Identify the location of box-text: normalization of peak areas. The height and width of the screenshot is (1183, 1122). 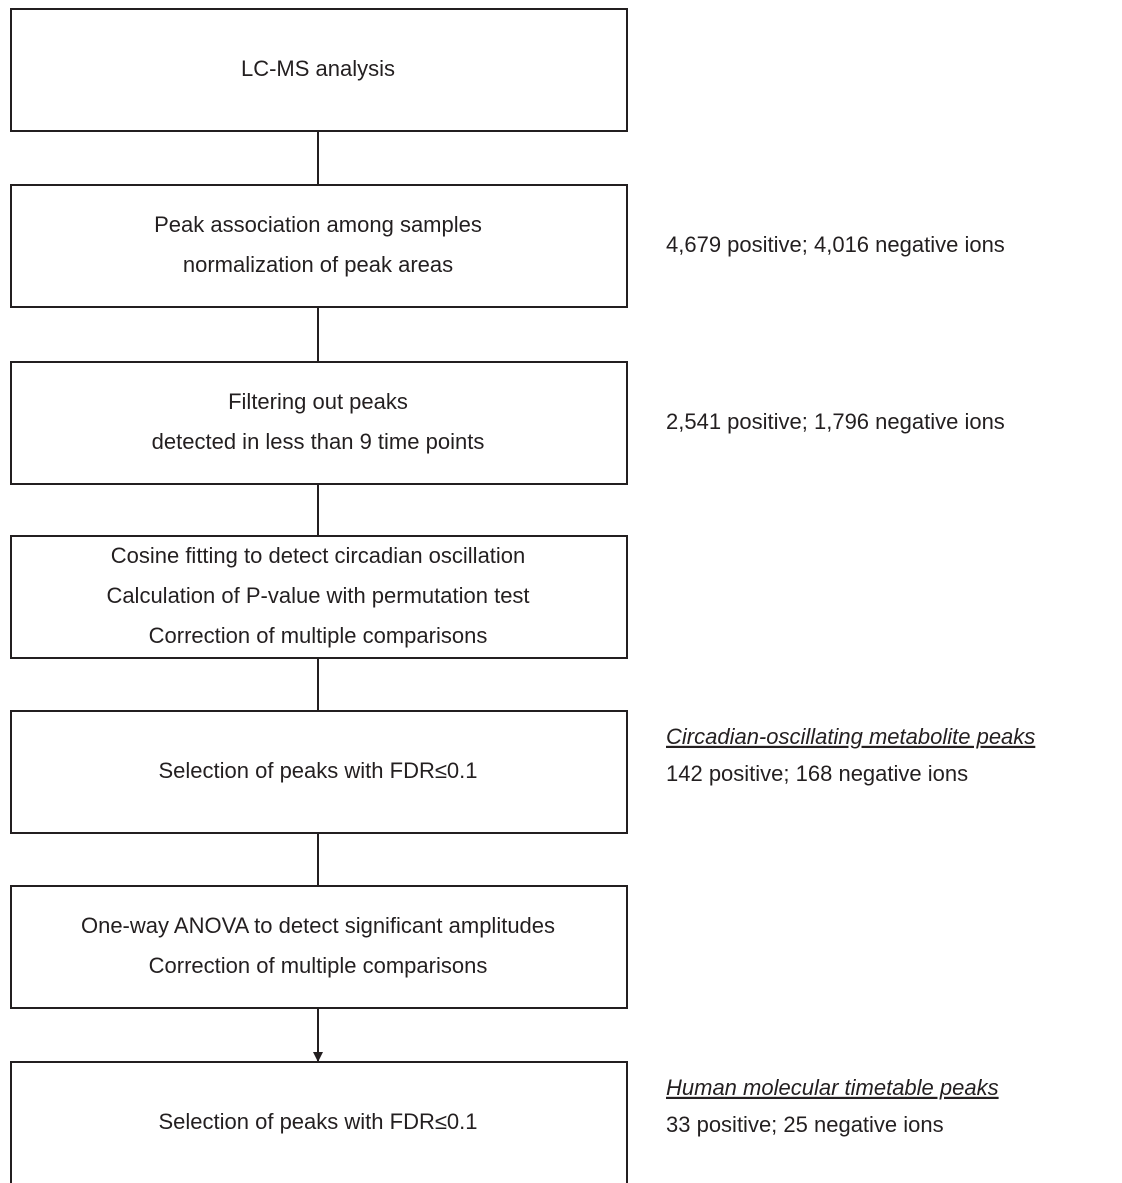
(318, 264).